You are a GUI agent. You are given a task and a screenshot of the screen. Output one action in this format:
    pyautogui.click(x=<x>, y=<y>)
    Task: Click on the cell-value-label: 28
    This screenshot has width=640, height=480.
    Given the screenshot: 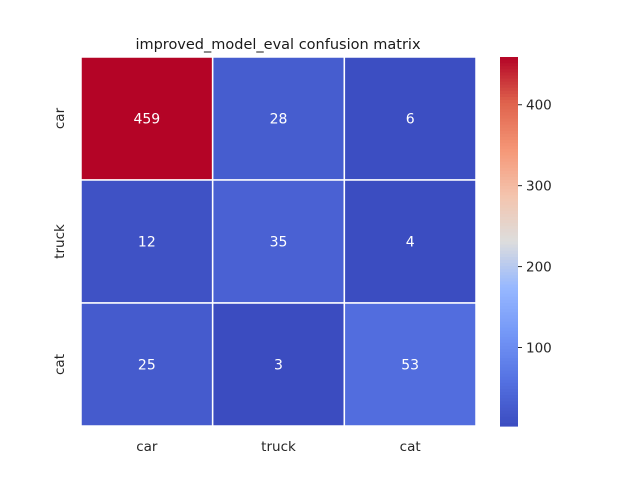 What is the action you would take?
    pyautogui.click(x=279, y=120)
    